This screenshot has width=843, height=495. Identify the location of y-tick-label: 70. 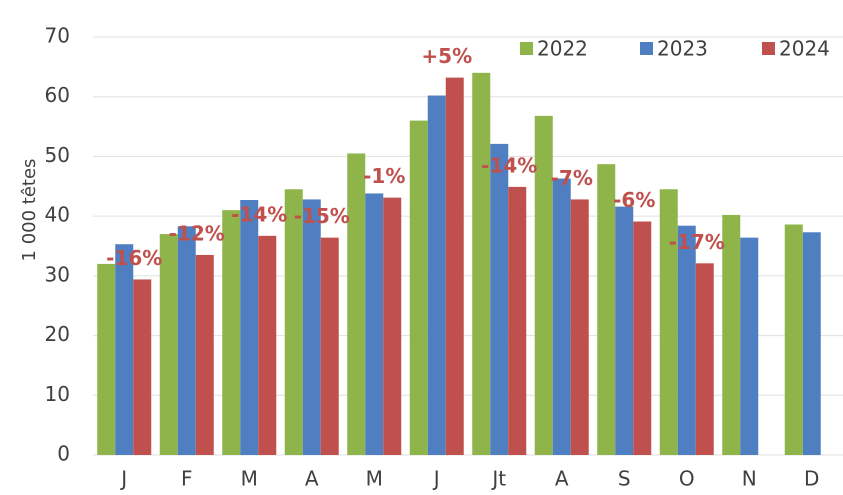
(57, 36).